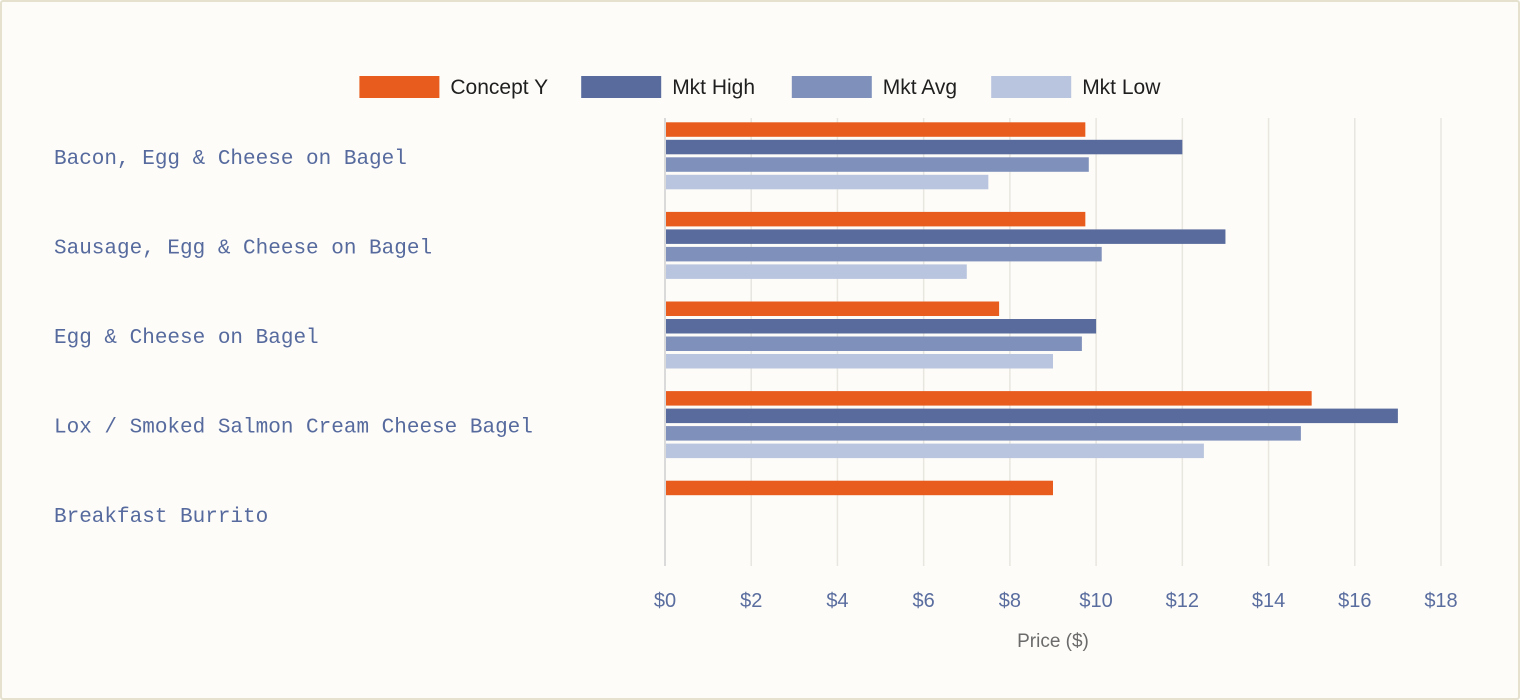 Image resolution: width=1520 pixels, height=700 pixels. What do you see at coordinates (760, 87) in the screenshot?
I see `legend: Concept Y Mkt High Mkt Avg Mkt Low` at bounding box center [760, 87].